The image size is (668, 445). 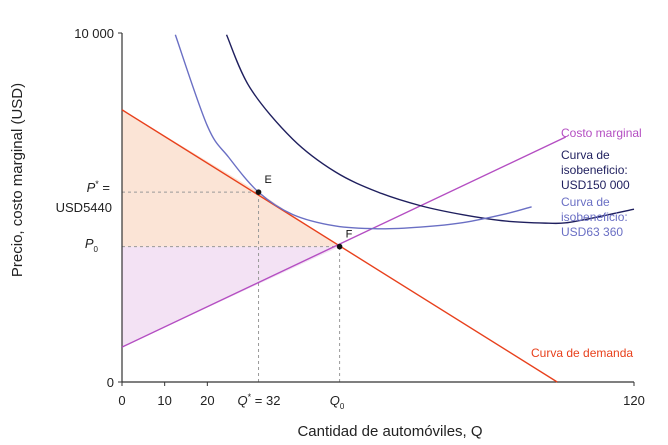 What do you see at coordinates (121, 400) in the screenshot?
I see `x-tick-label: 0` at bounding box center [121, 400].